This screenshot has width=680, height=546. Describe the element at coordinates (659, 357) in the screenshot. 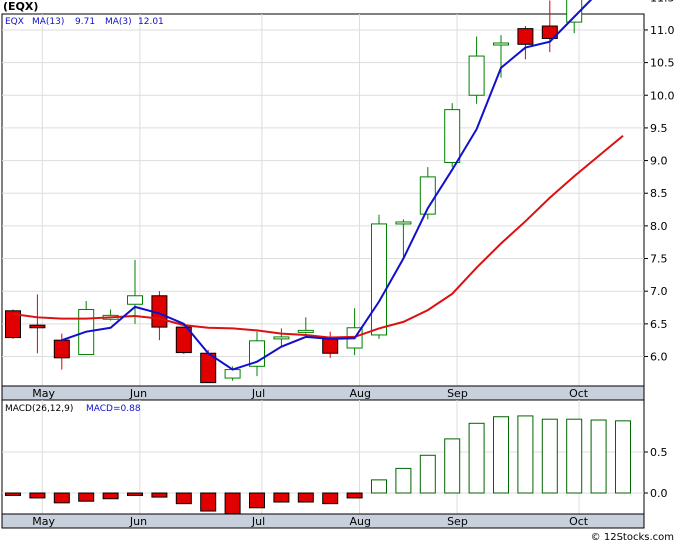

I see `price-tick-label: 6.0` at that location.